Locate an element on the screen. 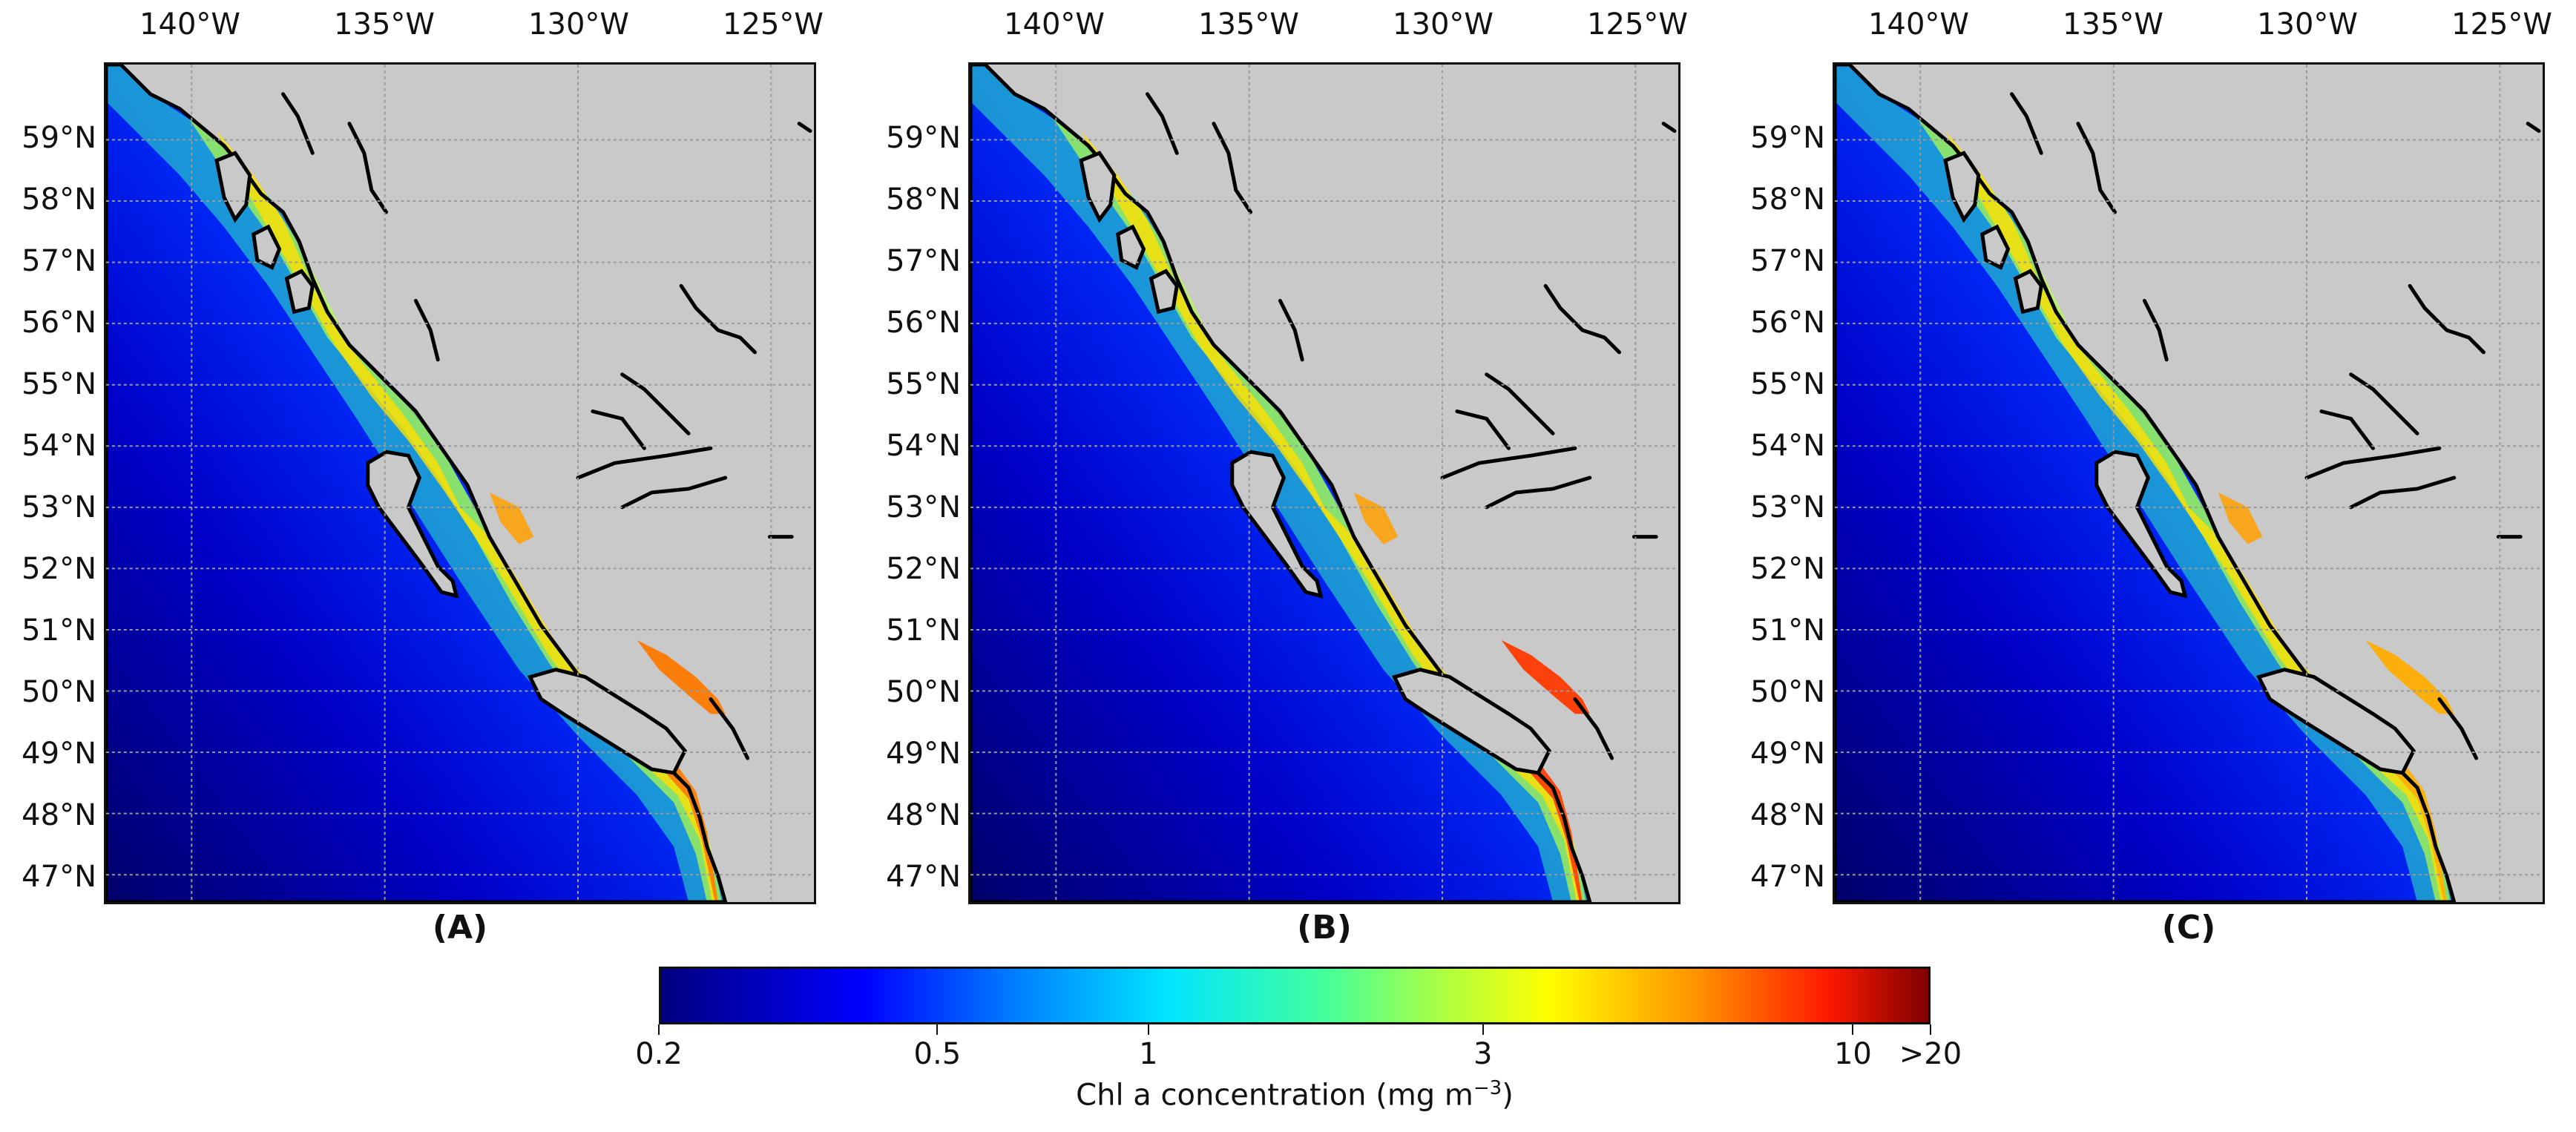  colorbar-tick-label: >20 is located at coordinates (1930, 1054).